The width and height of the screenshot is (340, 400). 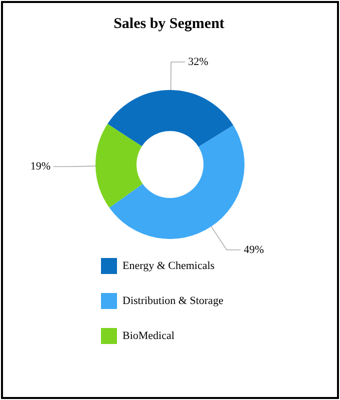 What do you see at coordinates (40, 166) in the screenshot?
I see `data-label: 19%` at bounding box center [40, 166].